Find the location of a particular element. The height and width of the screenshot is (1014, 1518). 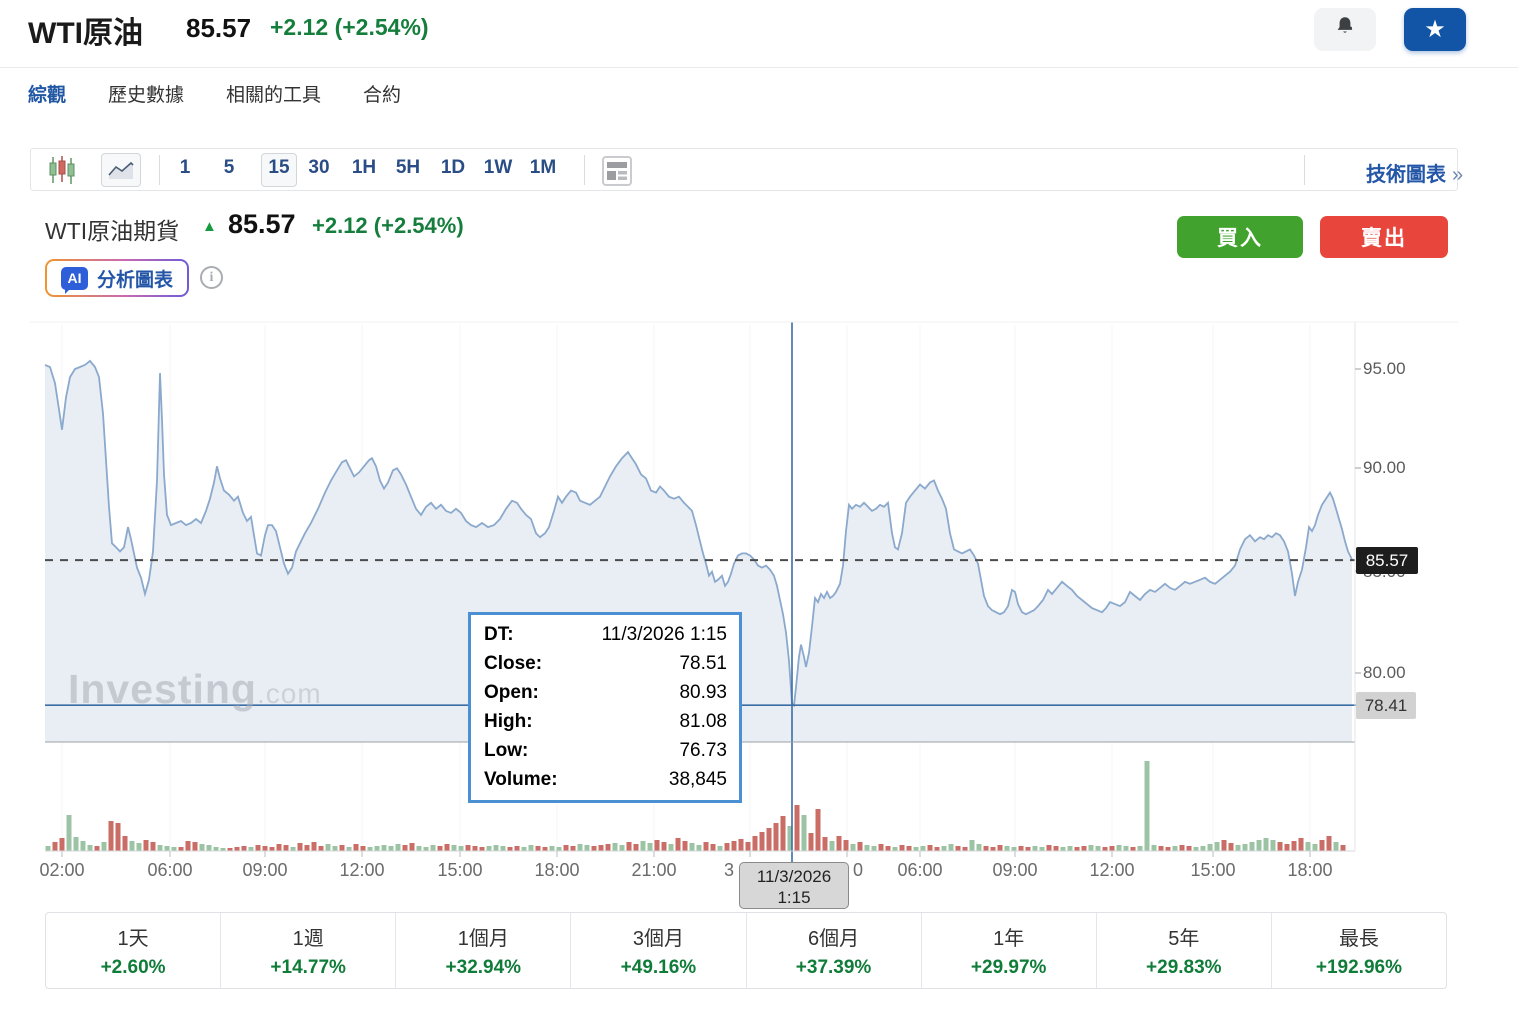

perf-value: +14.77% is located at coordinates (308, 967).